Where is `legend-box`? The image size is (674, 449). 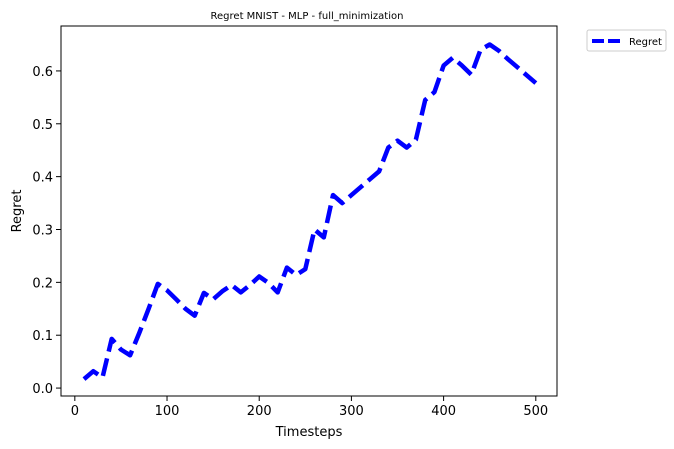
legend-box is located at coordinates (626, 40).